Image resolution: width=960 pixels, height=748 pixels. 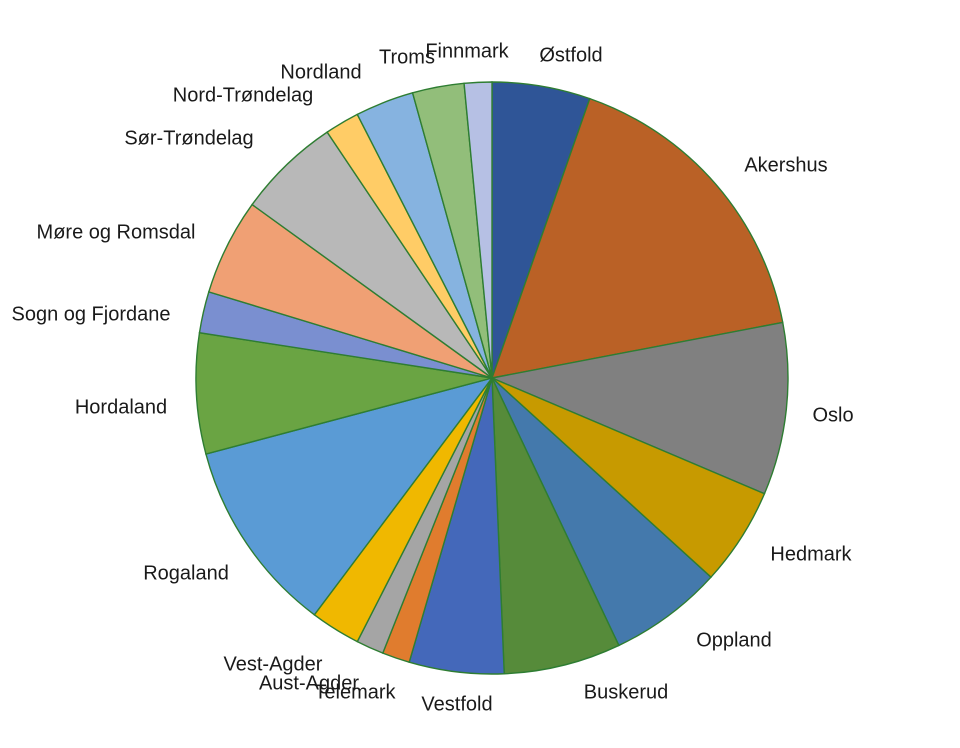 I want to click on pie-label-møre-og-romsdal: Møre og Romsdal, so click(x=116, y=232).